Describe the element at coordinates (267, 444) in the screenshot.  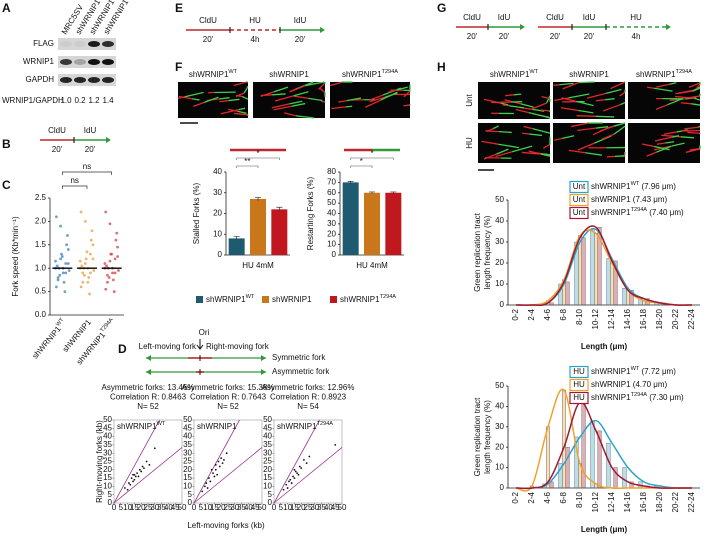
I see `y-tick-label: 35` at that location.